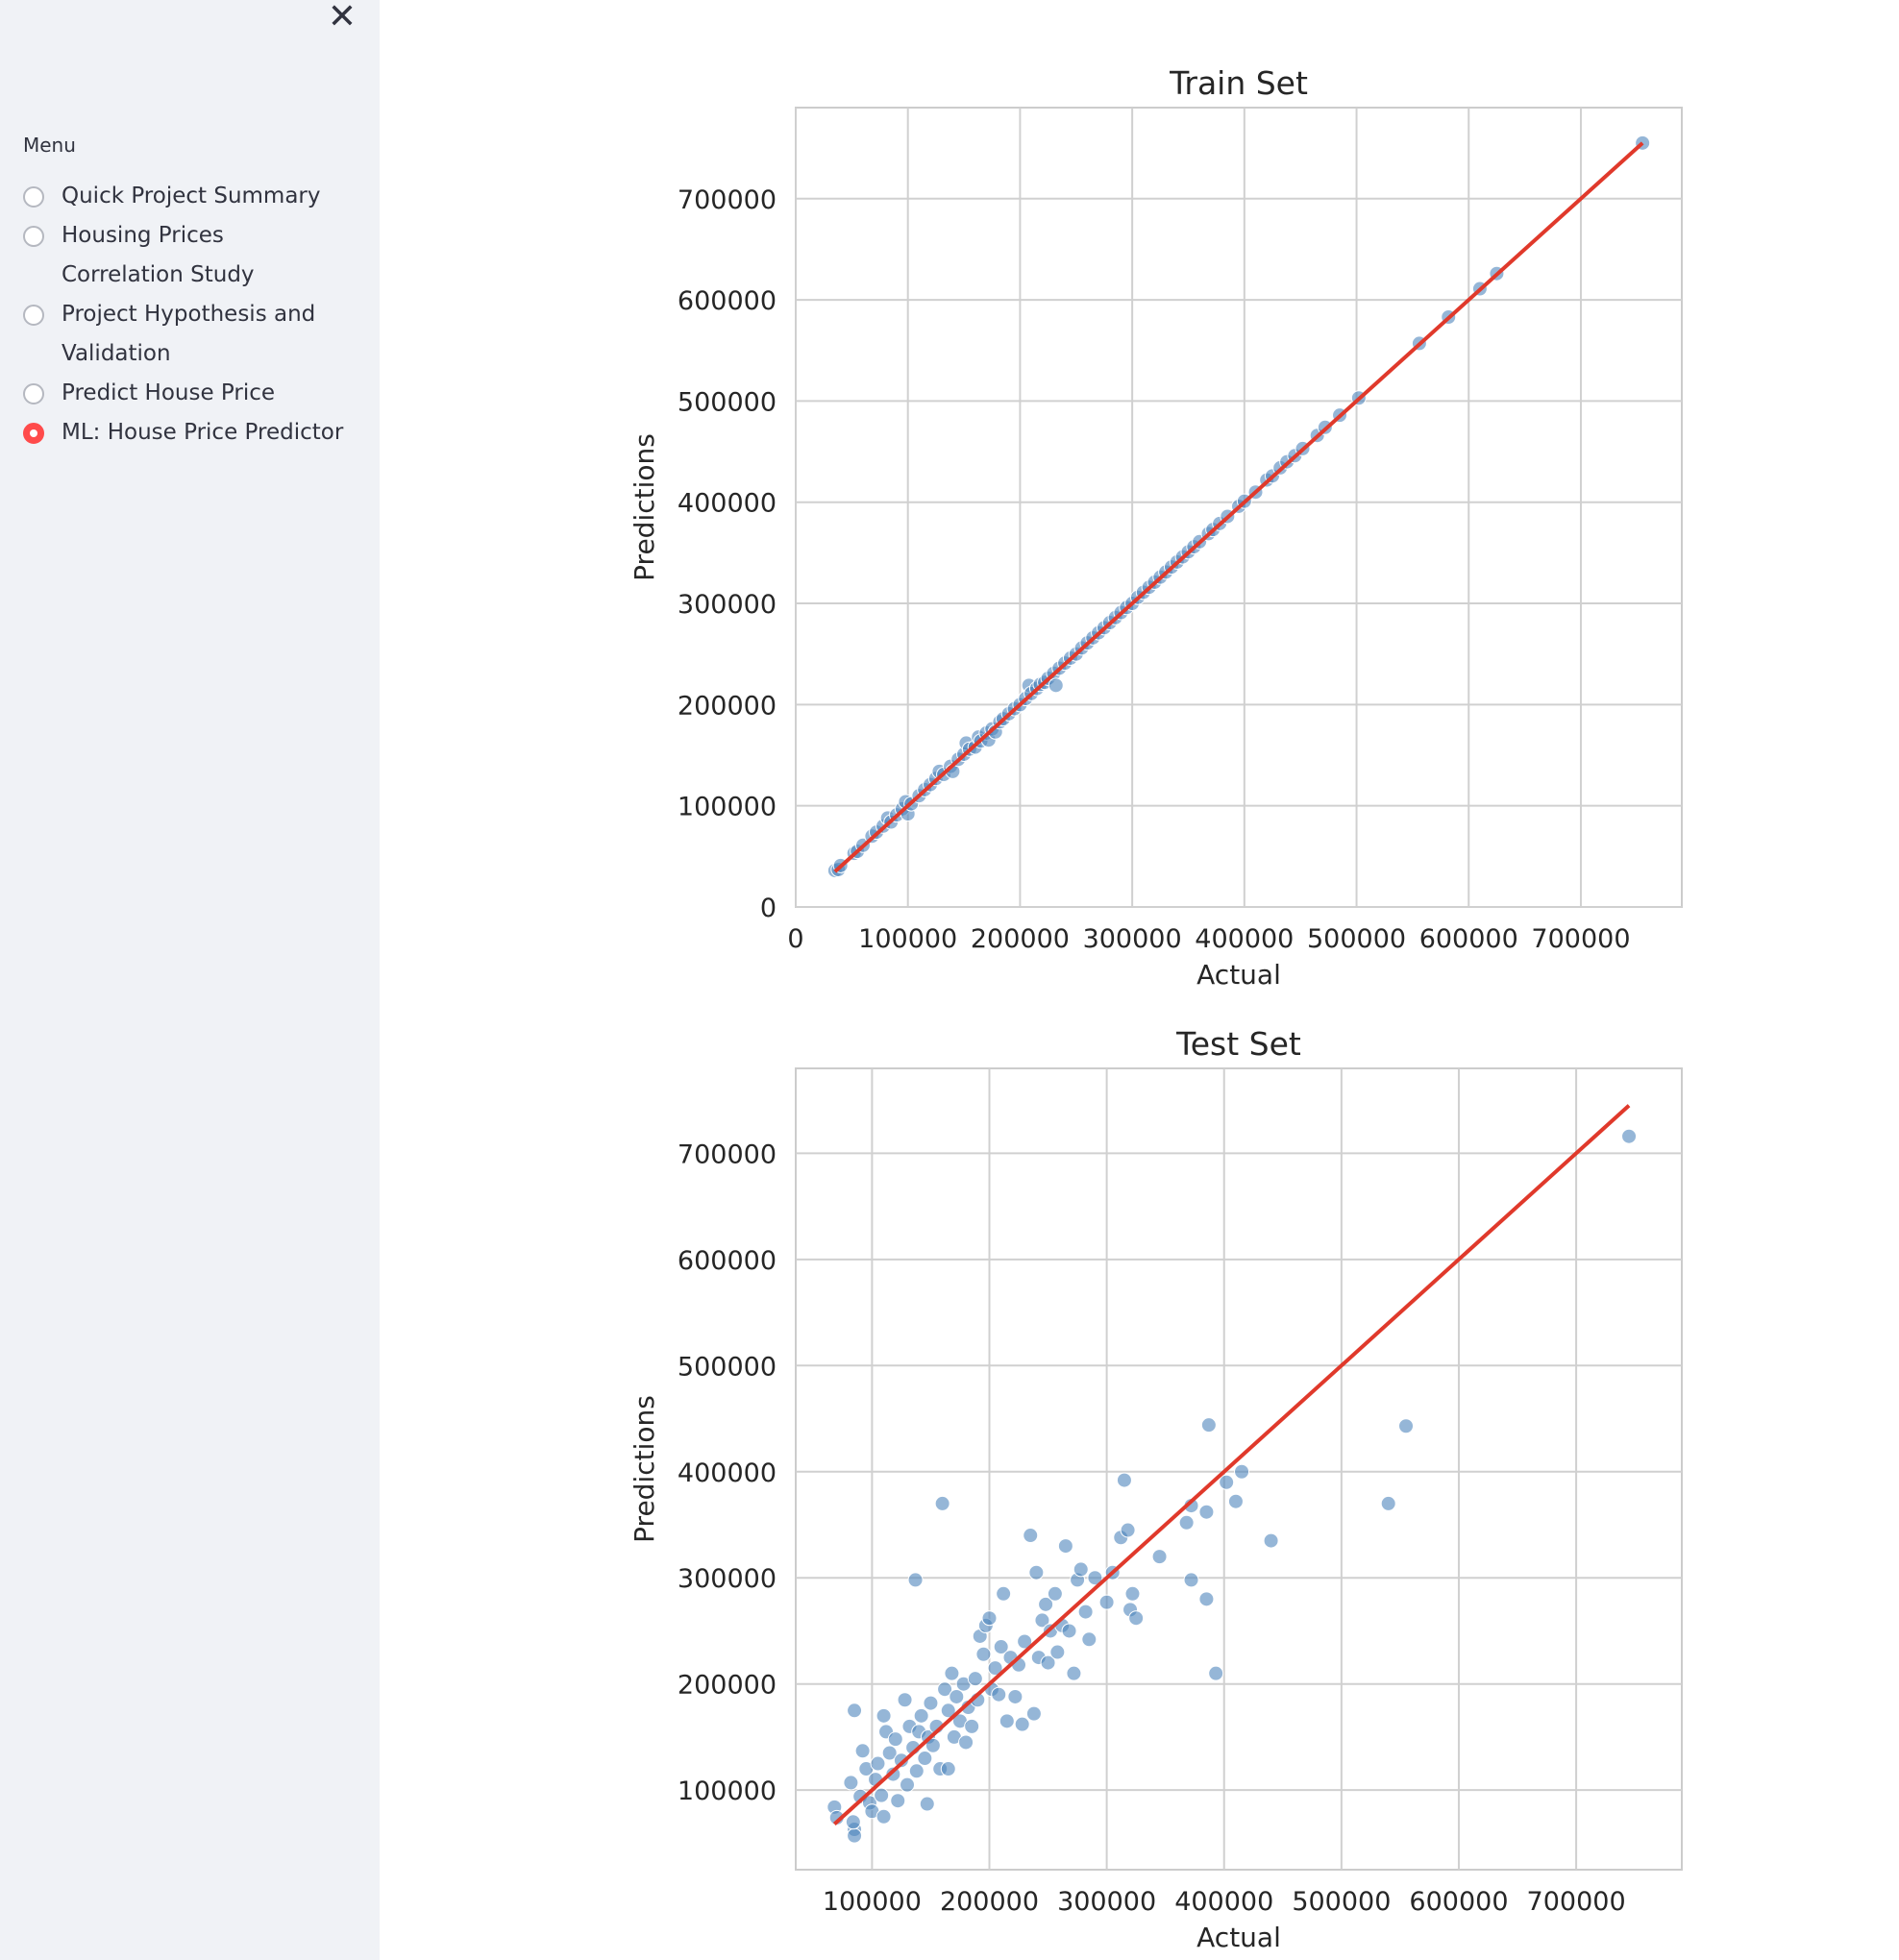 The width and height of the screenshot is (1899, 1960). What do you see at coordinates (49, 146) in the screenshot?
I see `menu-label: Menu` at bounding box center [49, 146].